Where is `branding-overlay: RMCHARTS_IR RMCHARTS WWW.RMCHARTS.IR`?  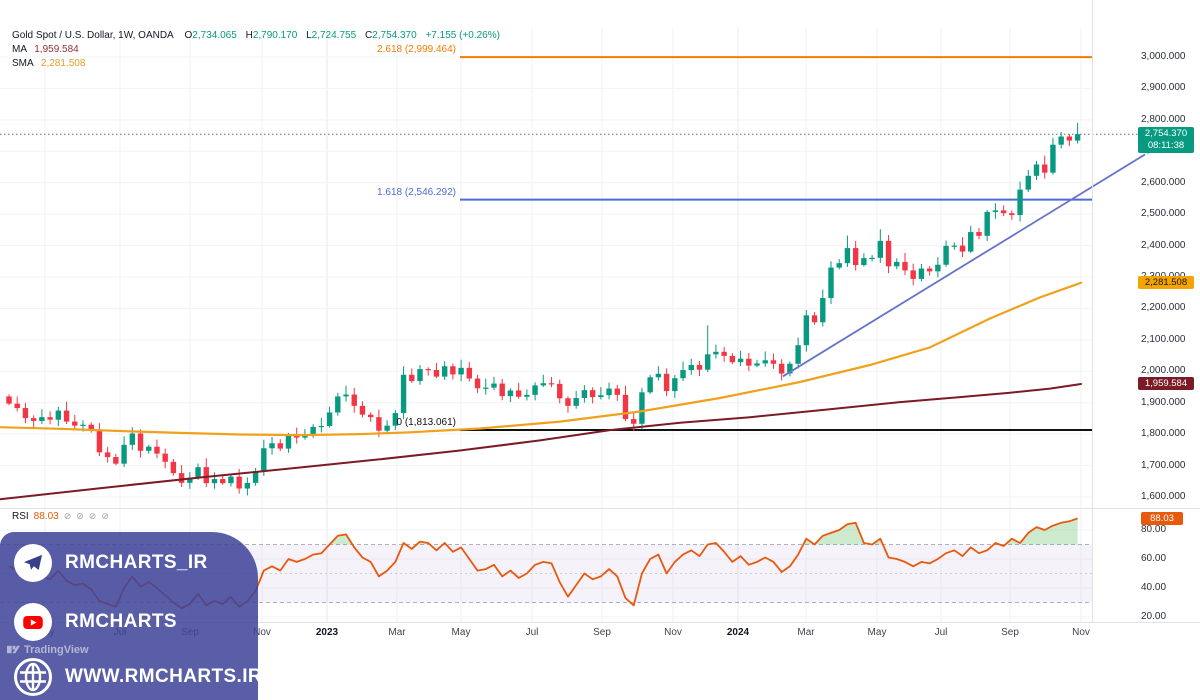 branding-overlay: RMCHARTS_IR RMCHARTS WWW.RMCHARTS.IR is located at coordinates (131, 616).